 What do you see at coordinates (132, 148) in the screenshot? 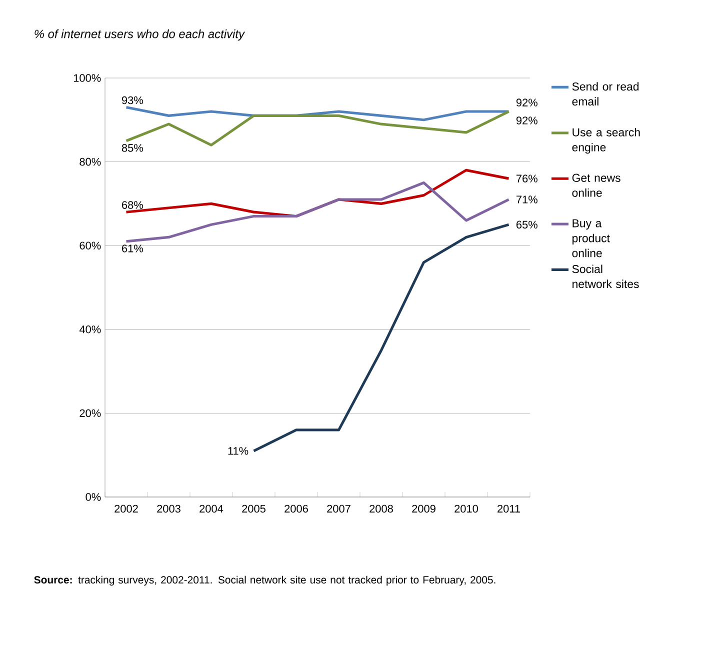
I see `data-label: 85%` at bounding box center [132, 148].